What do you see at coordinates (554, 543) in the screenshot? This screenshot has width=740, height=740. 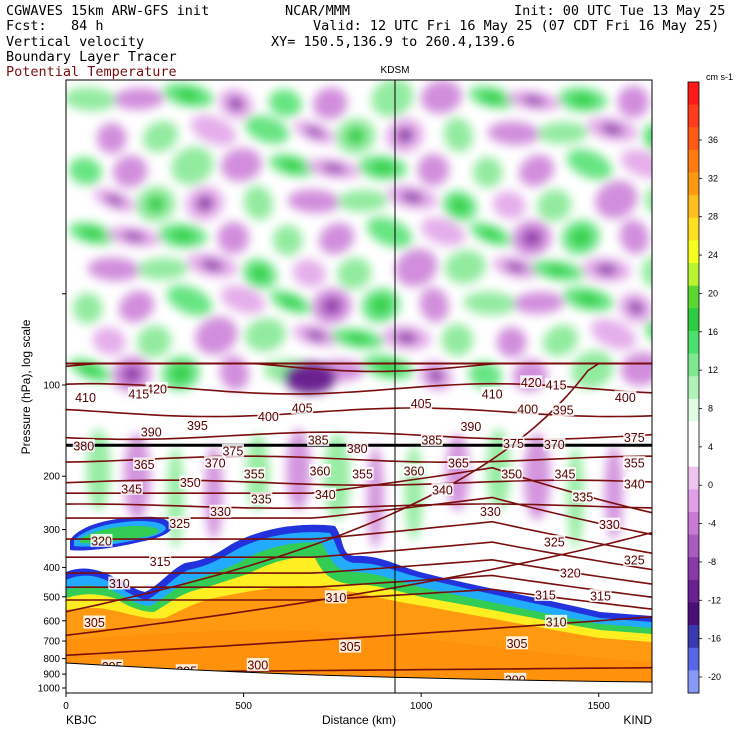 I see `theta-label: 325` at bounding box center [554, 543].